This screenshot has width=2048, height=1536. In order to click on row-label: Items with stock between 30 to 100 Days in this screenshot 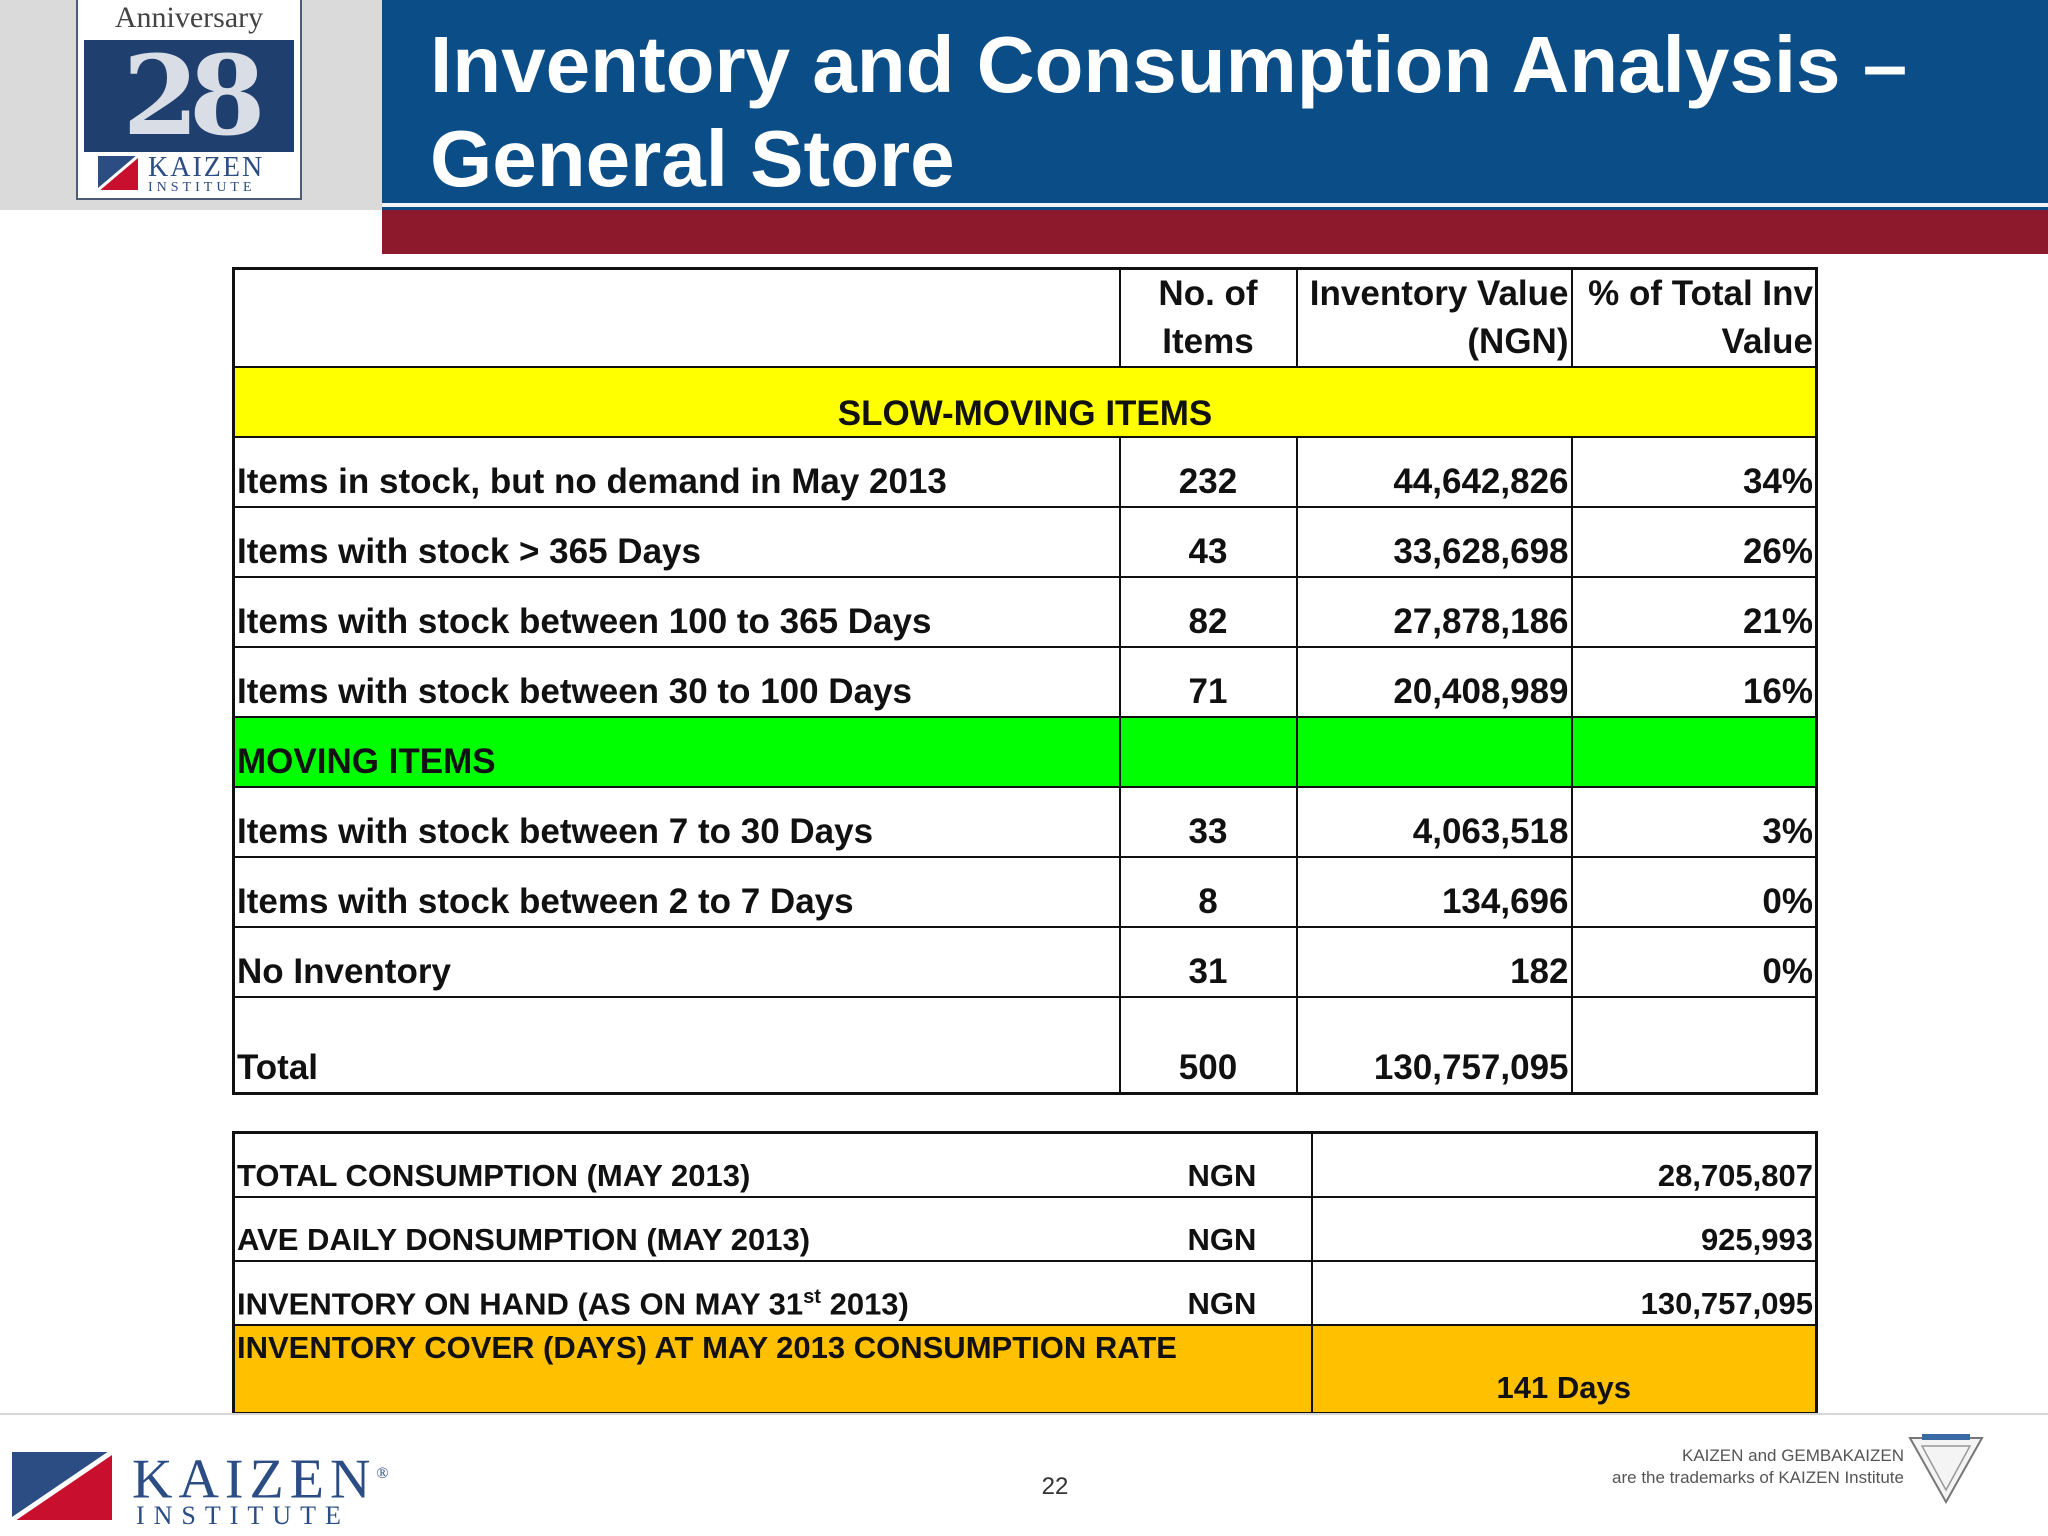, I will do `click(676, 682)`.